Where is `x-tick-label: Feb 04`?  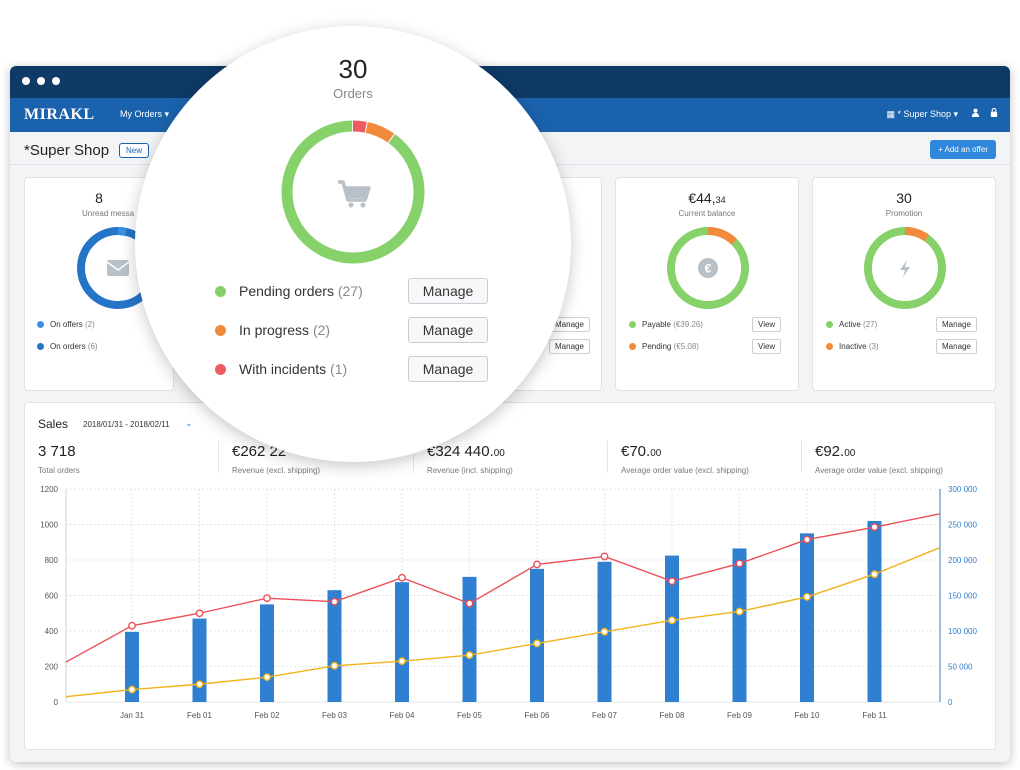
x-tick-label: Feb 04 is located at coordinates (402, 715).